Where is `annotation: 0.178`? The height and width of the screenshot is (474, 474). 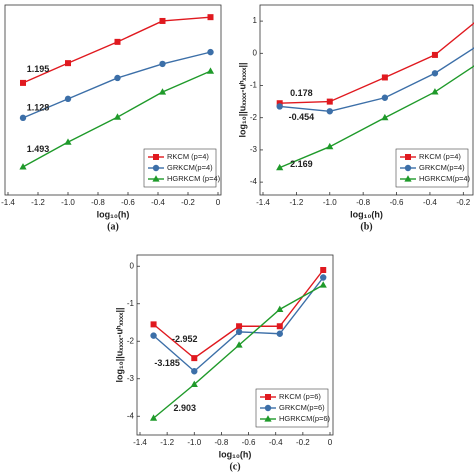 annotation: 0.178 is located at coordinates (301, 93).